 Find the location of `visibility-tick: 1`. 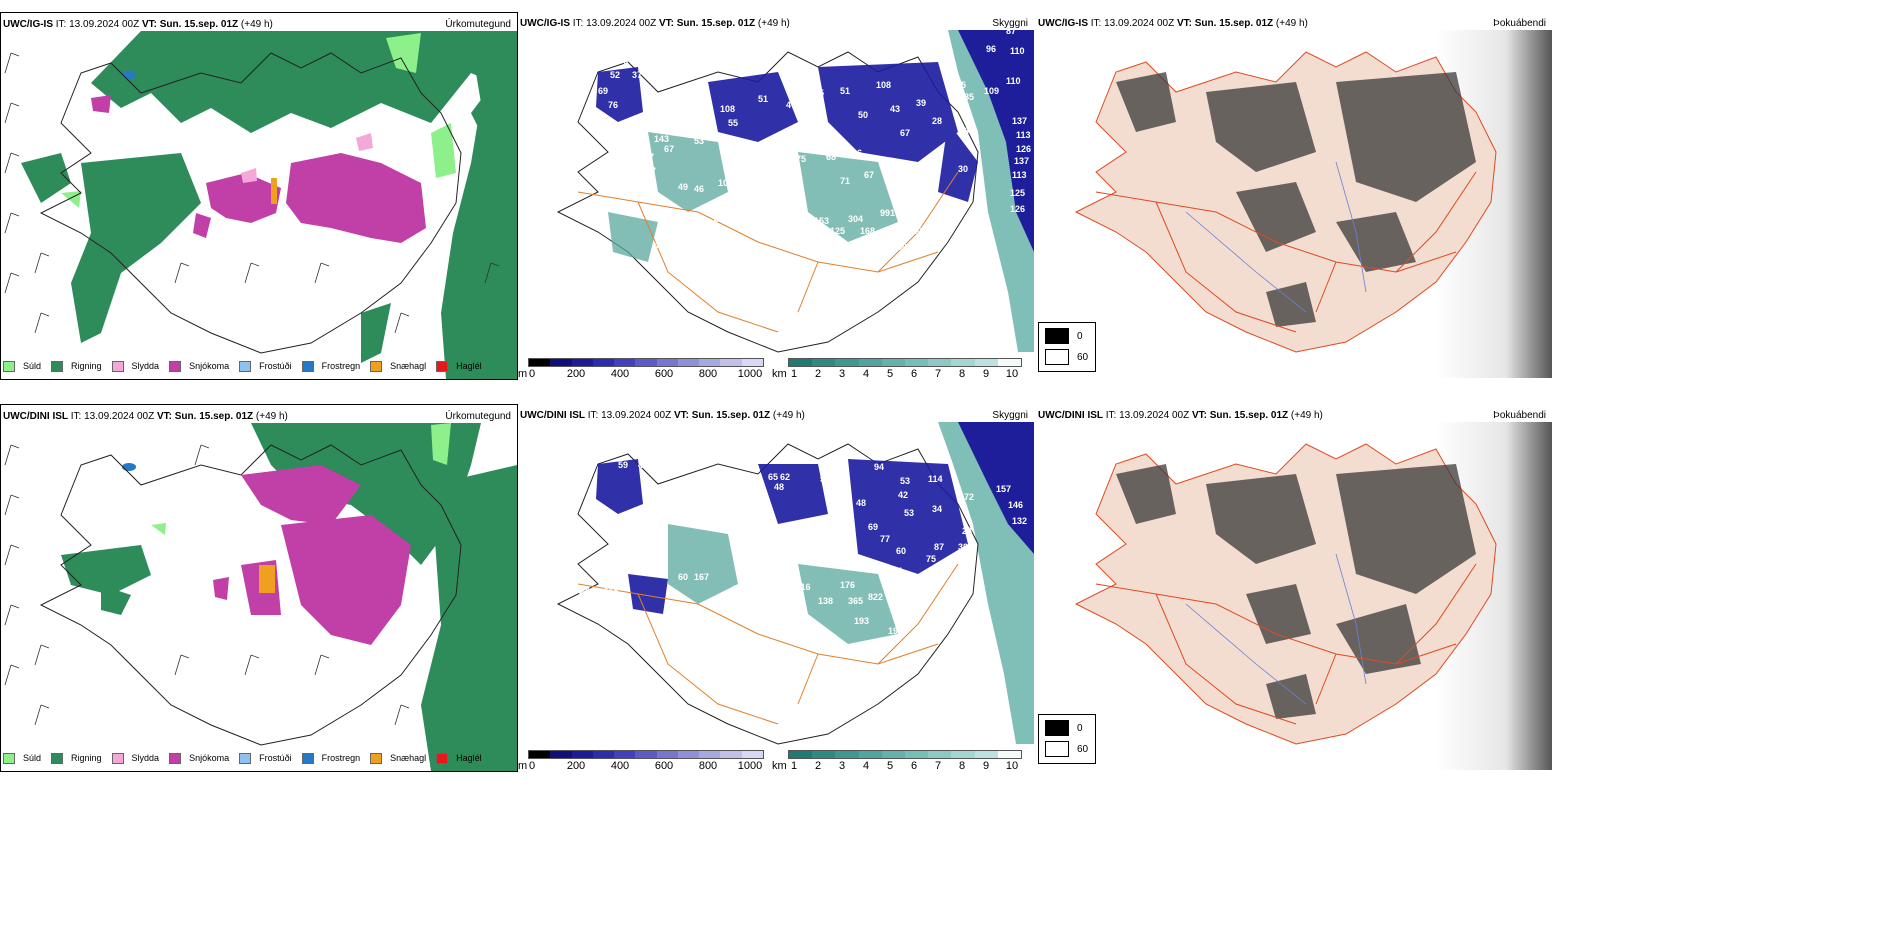

visibility-tick: 1 is located at coordinates (794, 373).